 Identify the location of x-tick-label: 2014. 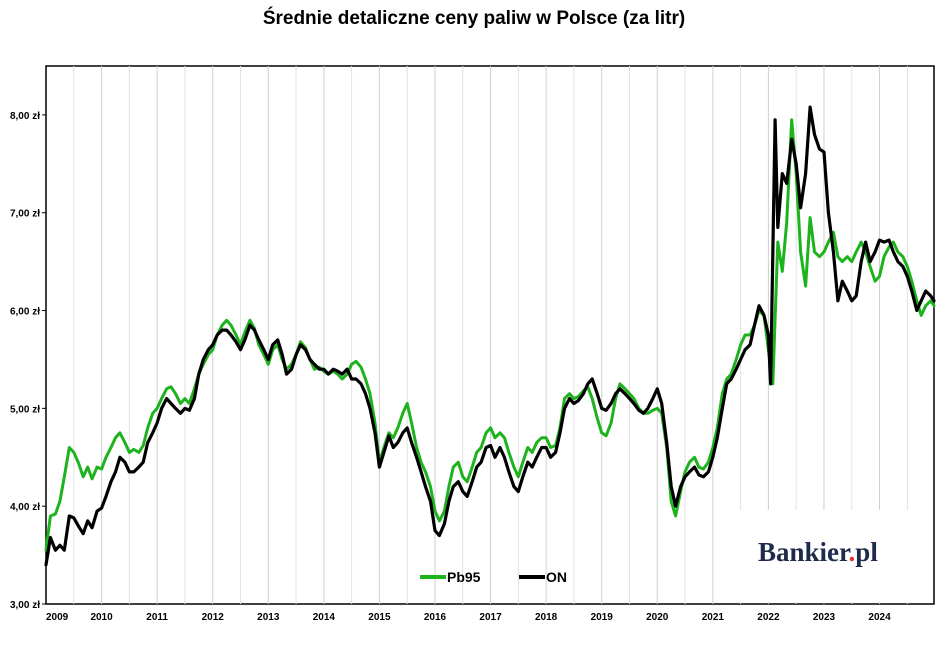
(324, 617).